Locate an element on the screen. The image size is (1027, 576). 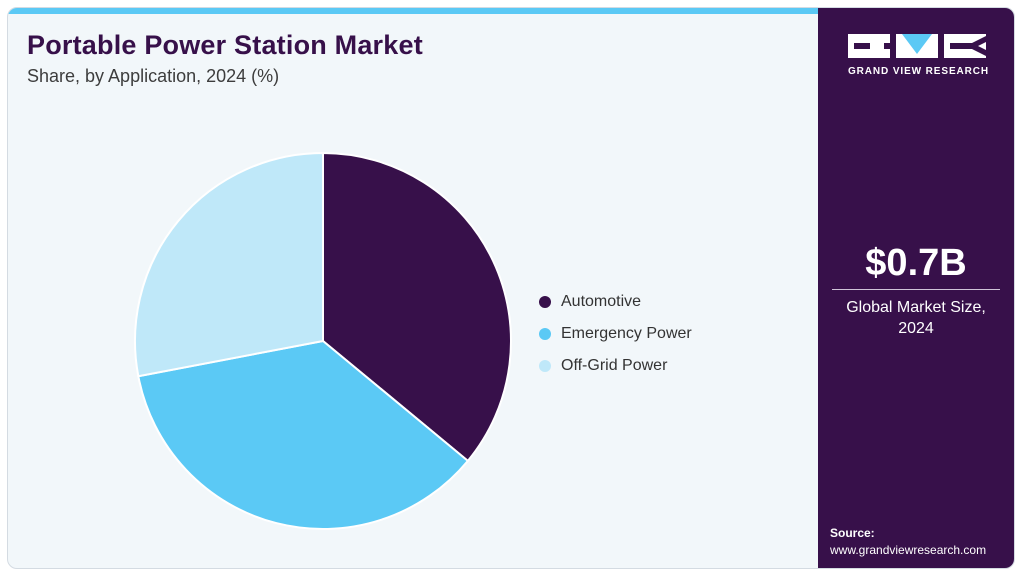
legend-item: Off-Grid Power is located at coordinates (615, 366).